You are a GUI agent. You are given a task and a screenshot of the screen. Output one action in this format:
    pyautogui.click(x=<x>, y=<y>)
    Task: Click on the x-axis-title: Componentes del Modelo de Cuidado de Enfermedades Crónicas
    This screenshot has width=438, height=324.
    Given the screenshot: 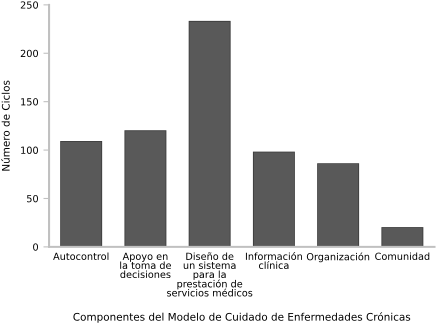 What is the action you would take?
    pyautogui.click(x=241, y=317)
    